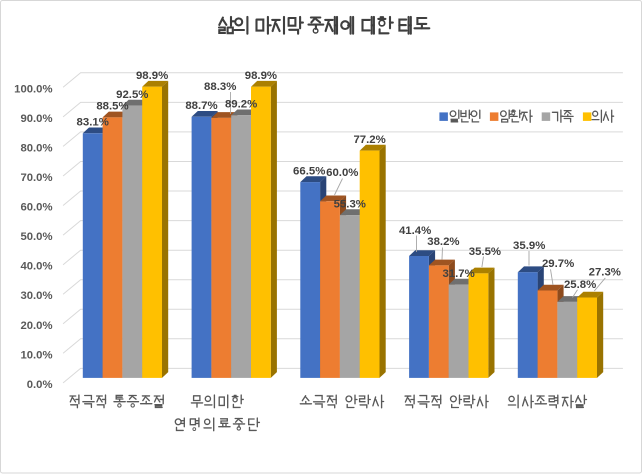 The width and height of the screenshot is (643, 475). What do you see at coordinates (309, 172) in the screenshot?
I see `svg-text: 66.5%` at bounding box center [309, 172].